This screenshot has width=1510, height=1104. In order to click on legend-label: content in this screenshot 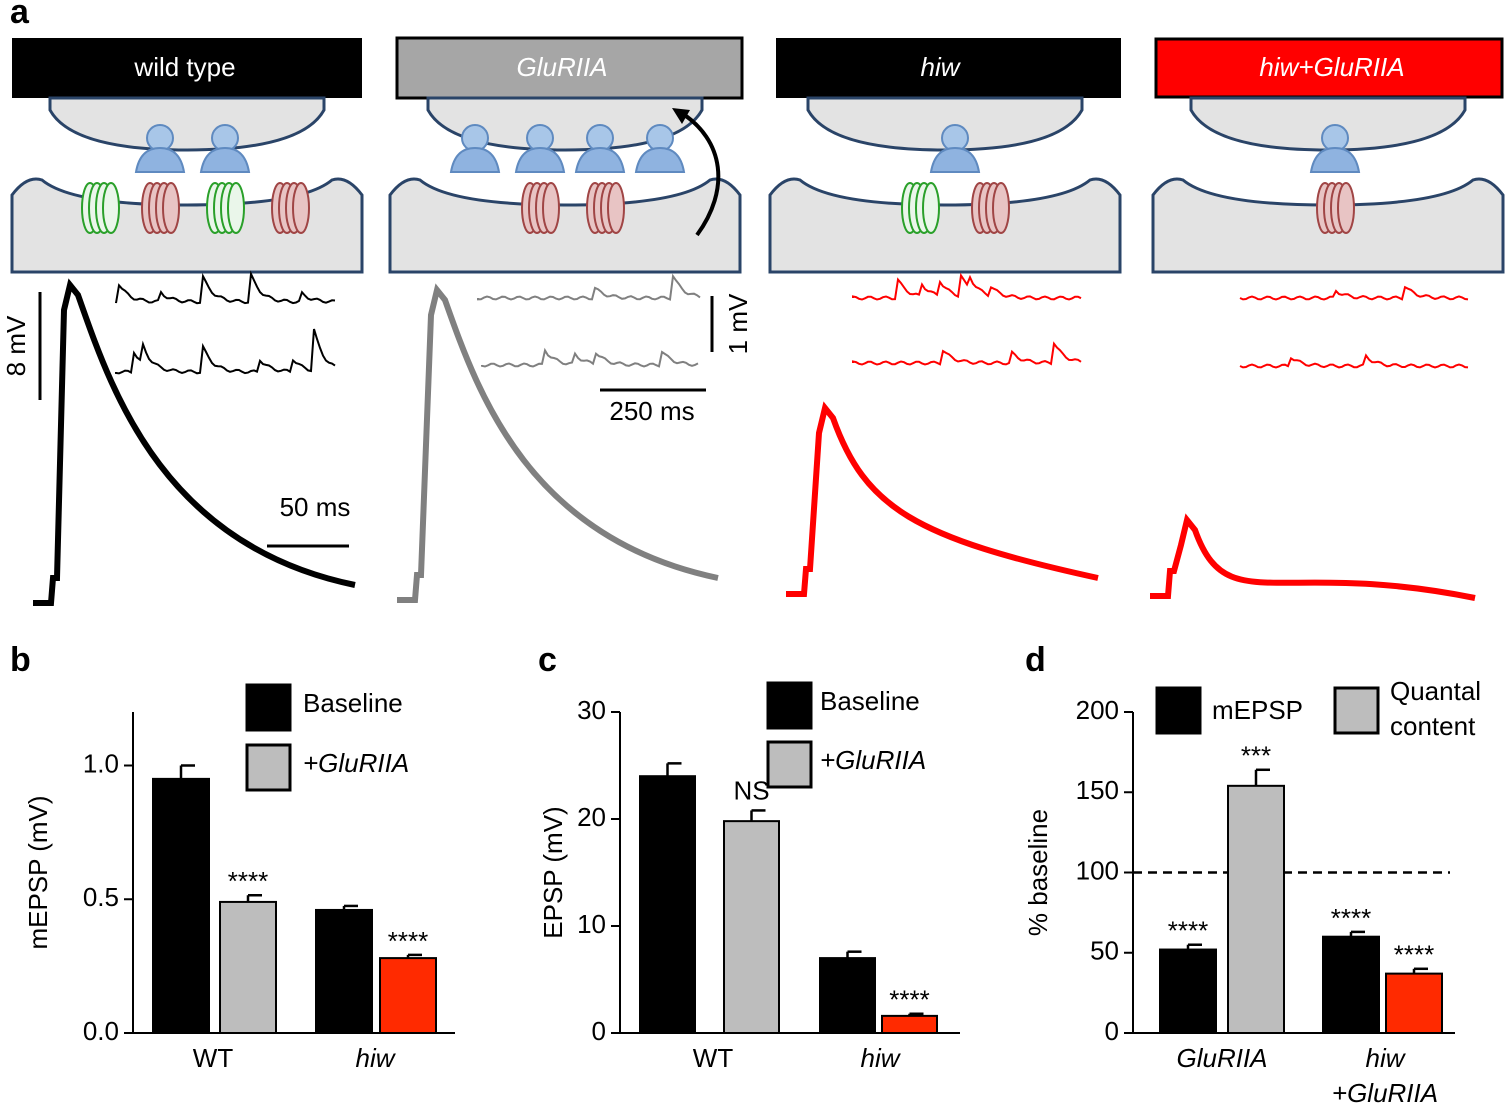, I will do `click(1433, 726)`.